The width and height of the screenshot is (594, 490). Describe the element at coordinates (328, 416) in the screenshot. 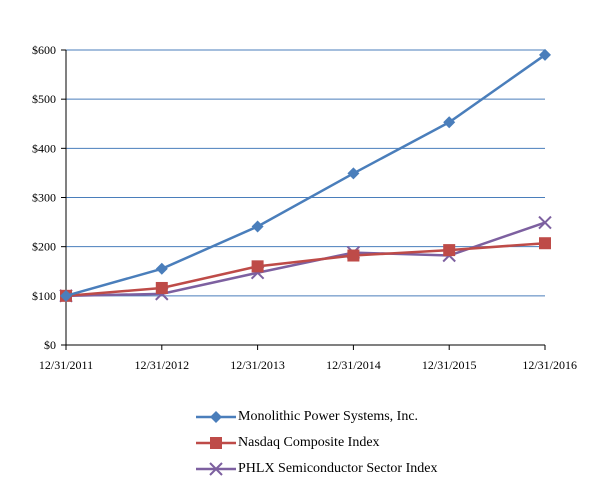

I see `legend-label: Monolithic Power Systems, Inc.` at that location.